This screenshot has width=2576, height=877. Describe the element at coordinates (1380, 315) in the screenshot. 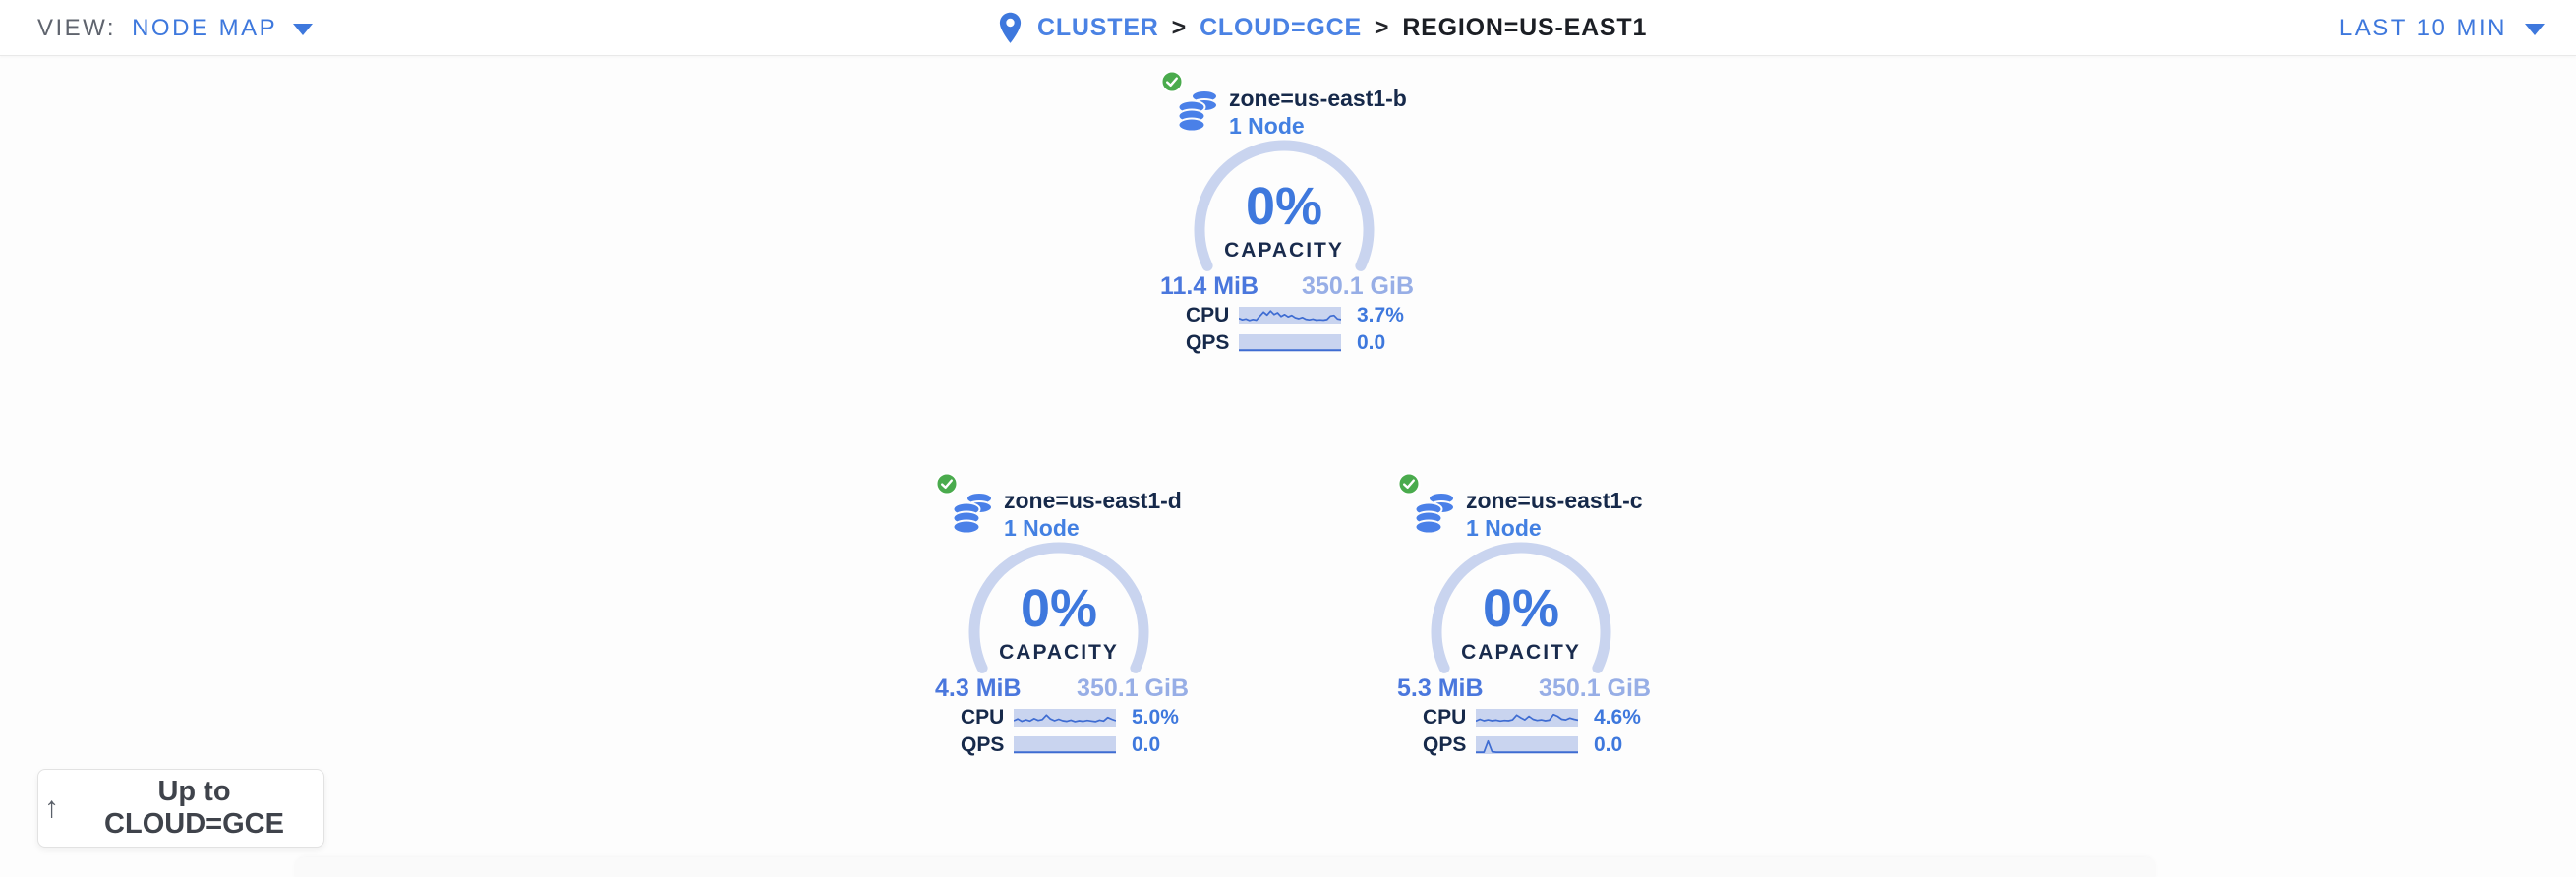

I see `cpu-value: 3.7%` at that location.